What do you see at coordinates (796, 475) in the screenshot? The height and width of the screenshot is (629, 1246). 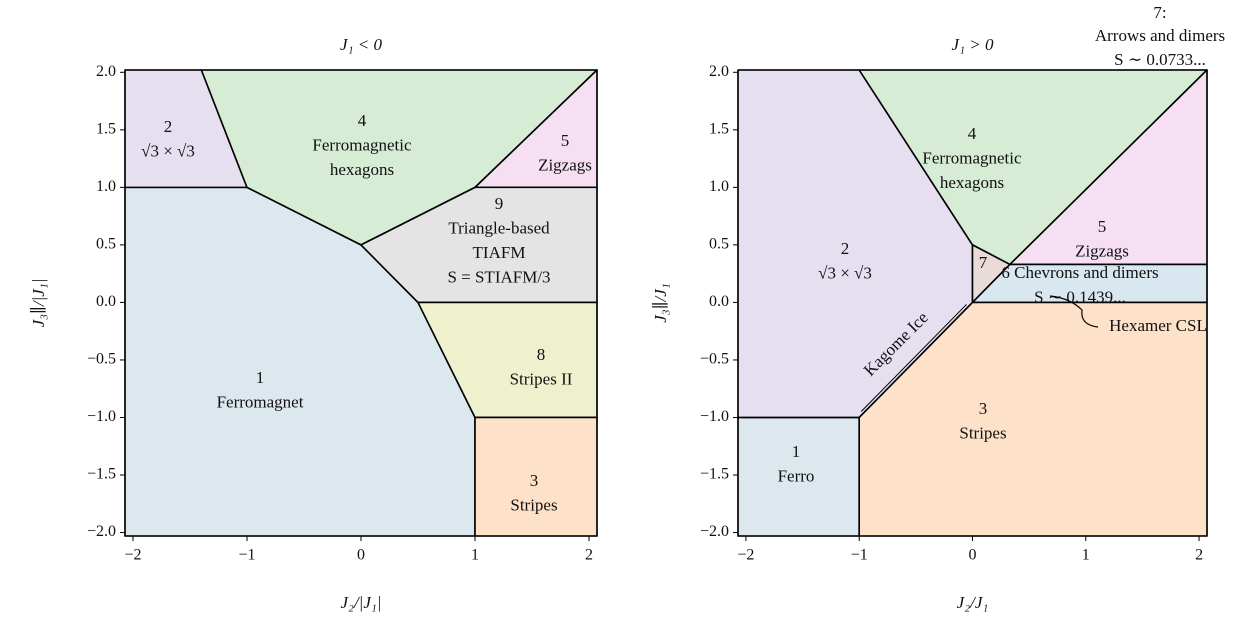 I see `region-label: Ferro` at bounding box center [796, 475].